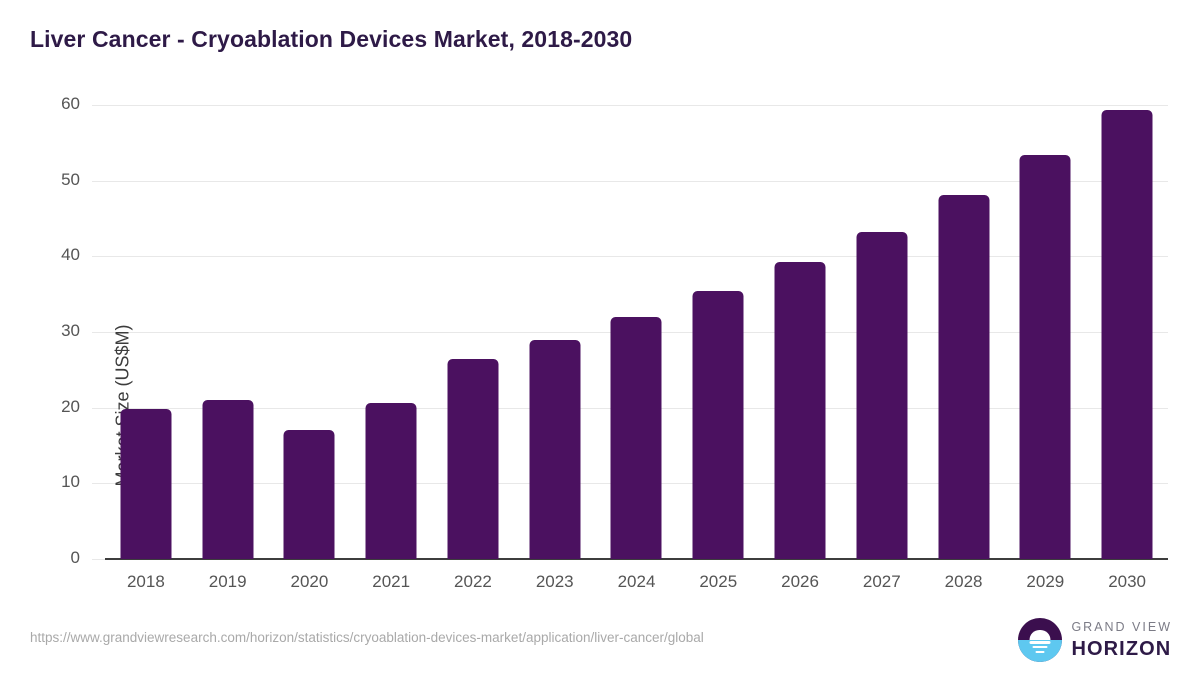  What do you see at coordinates (70, 103) in the screenshot?
I see `y-tick-label: 60` at bounding box center [70, 103].